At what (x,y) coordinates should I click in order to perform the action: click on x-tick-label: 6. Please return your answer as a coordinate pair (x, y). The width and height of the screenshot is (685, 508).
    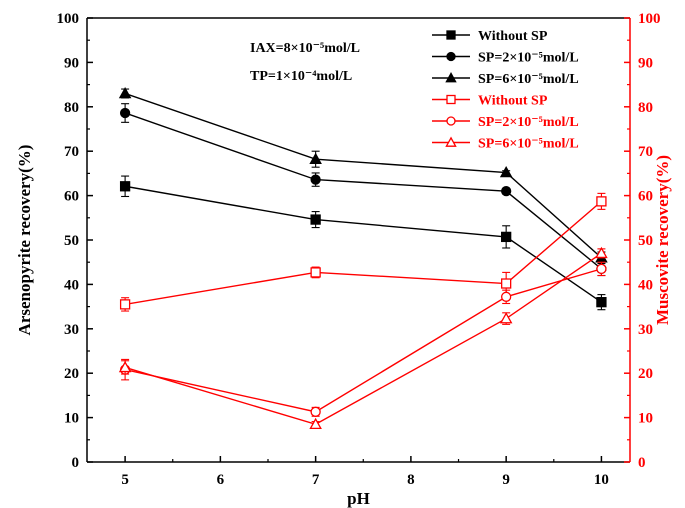
    Looking at the image, I should click on (221, 480).